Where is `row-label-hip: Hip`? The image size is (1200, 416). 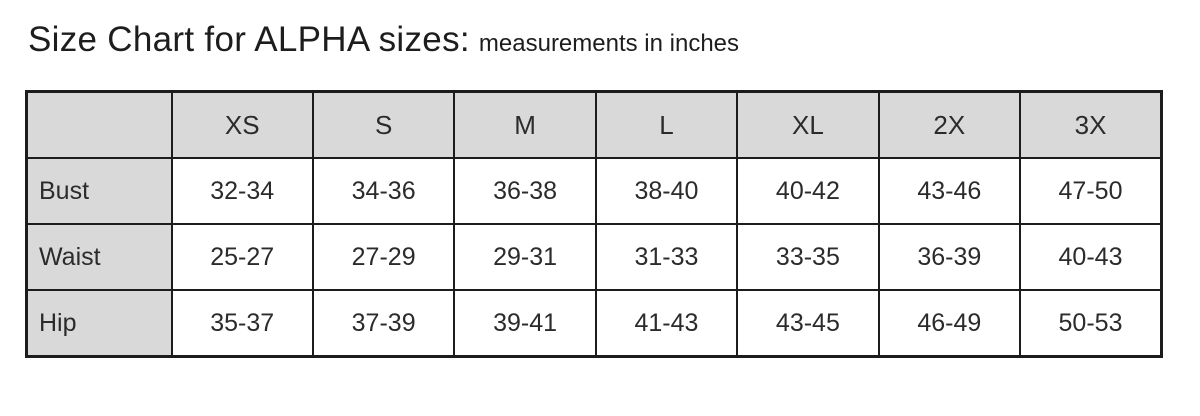 row-label-hip: Hip is located at coordinates (99, 323).